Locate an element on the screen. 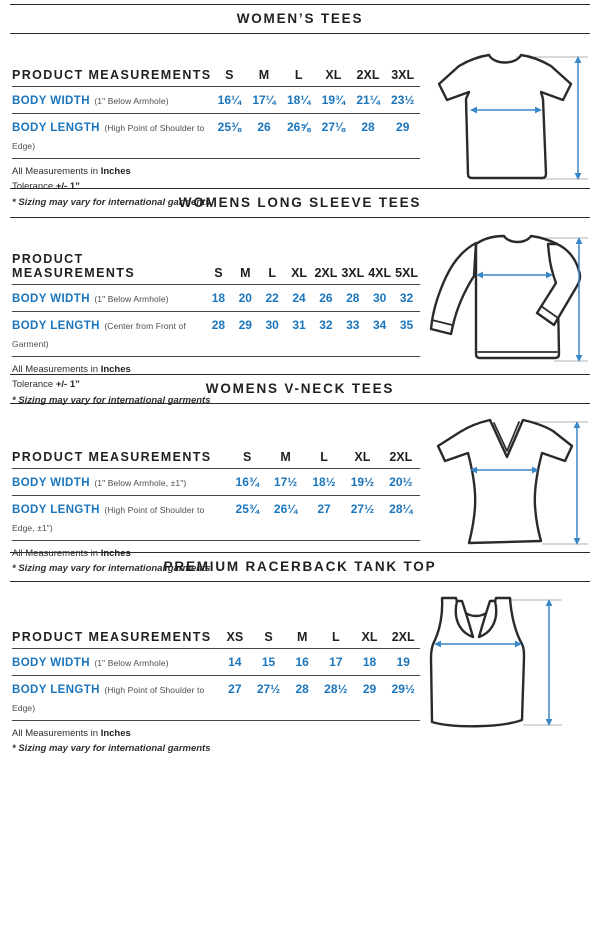  measurement-value: 17½ is located at coordinates (285, 482).